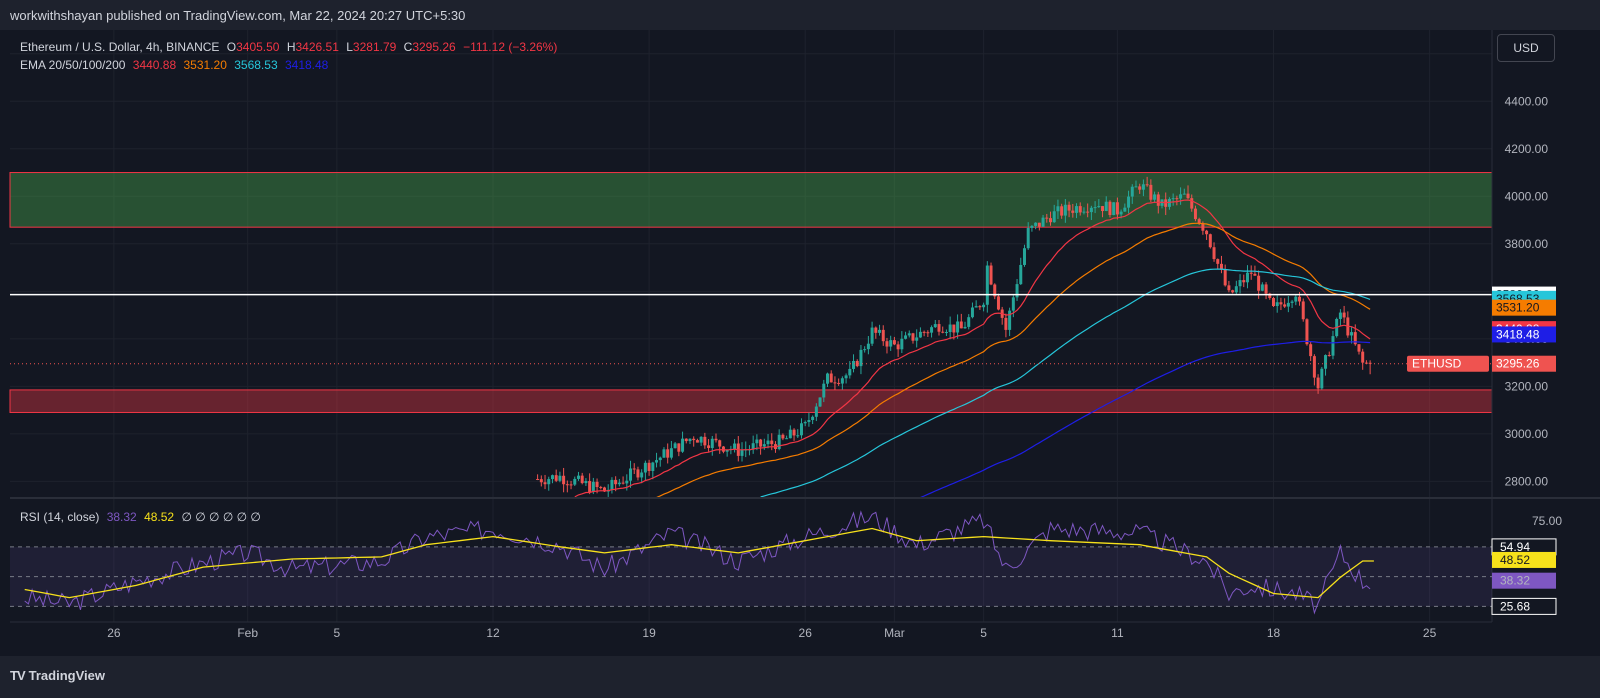  Describe the element at coordinates (1524, 334) in the screenshot. I see `price-label-tag: 3418.48` at that location.